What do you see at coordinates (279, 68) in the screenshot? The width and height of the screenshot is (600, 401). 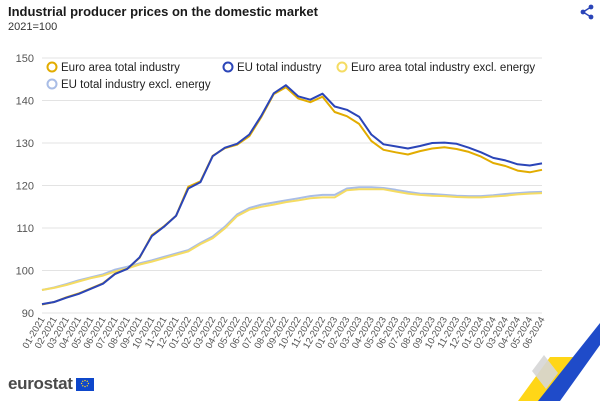 I see `legend-label-1: EU total industry` at bounding box center [279, 68].